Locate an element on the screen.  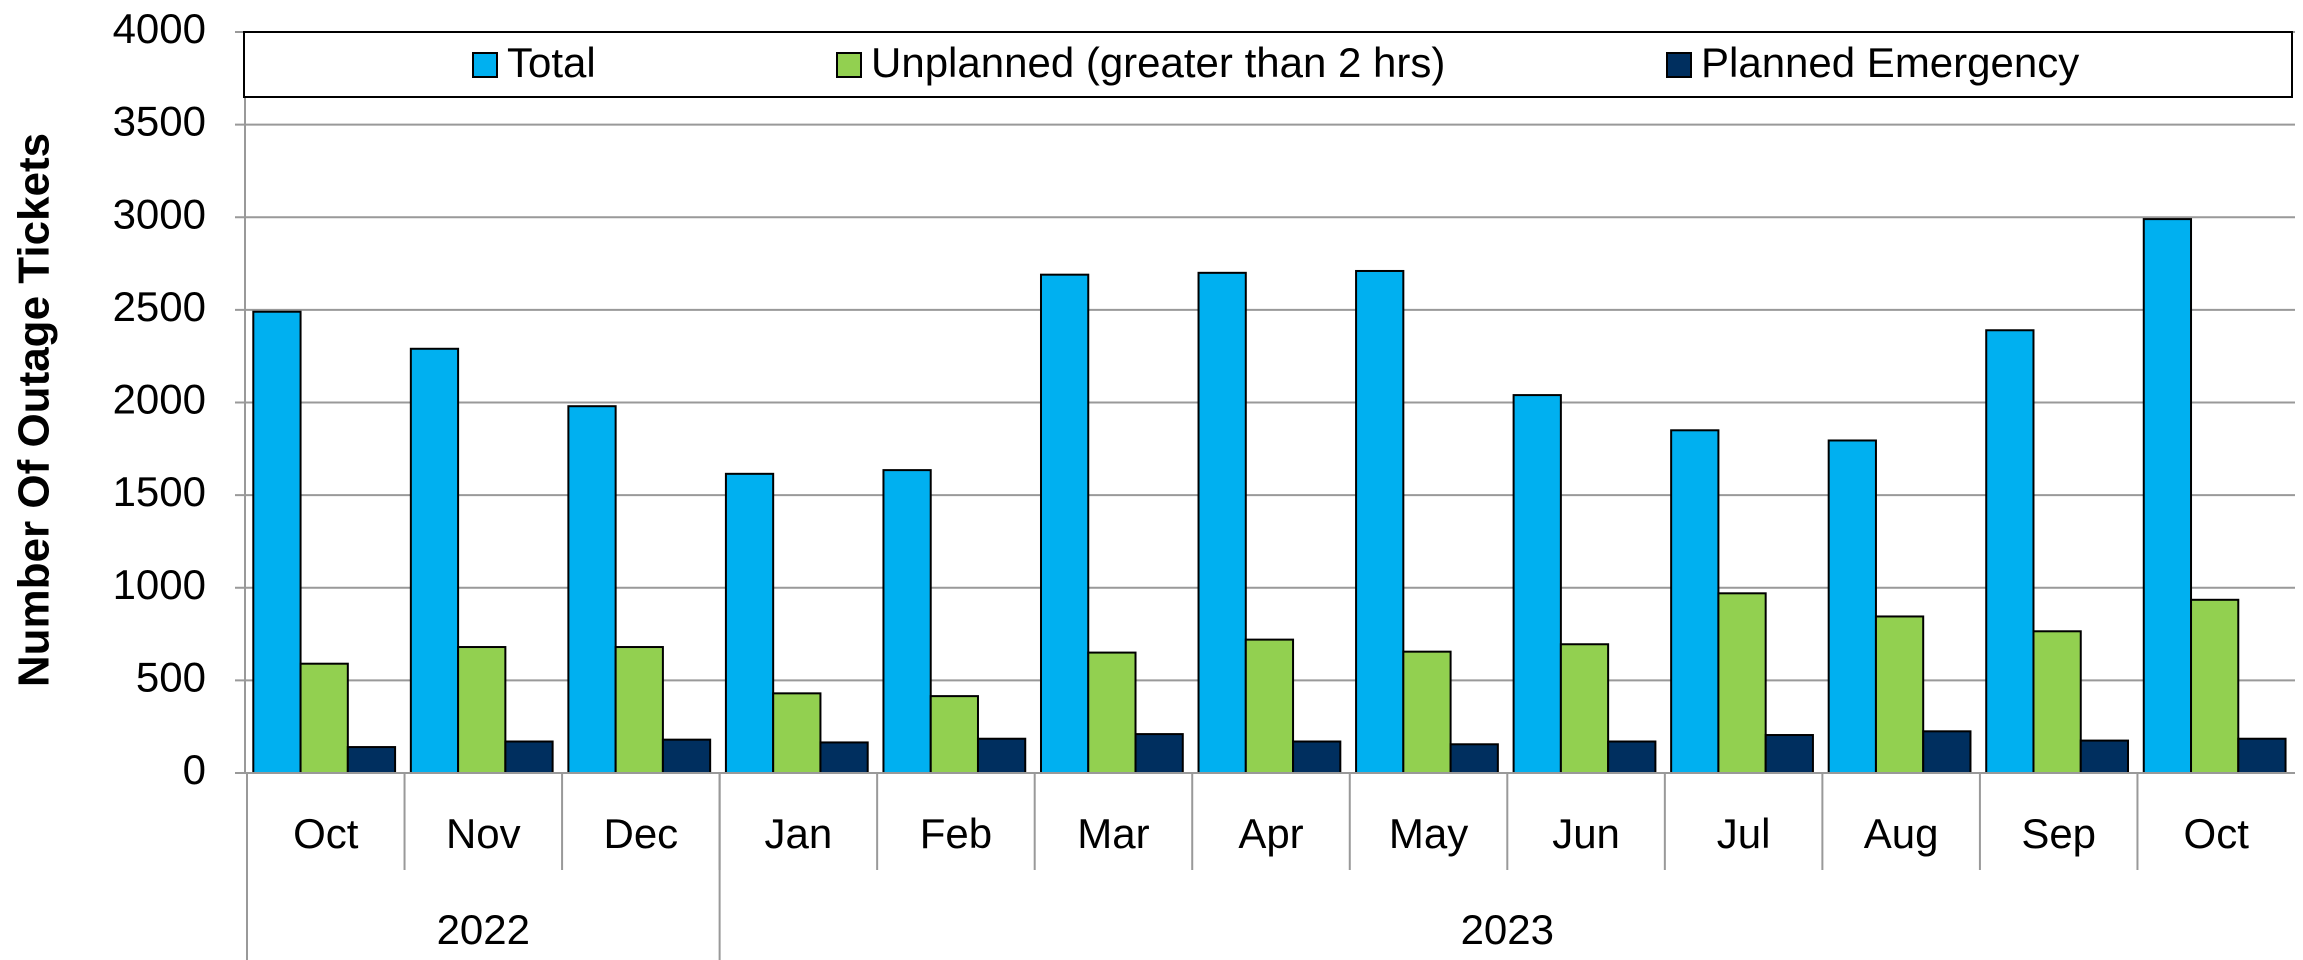
y-tick-label: 1500 is located at coordinates (159, 491).